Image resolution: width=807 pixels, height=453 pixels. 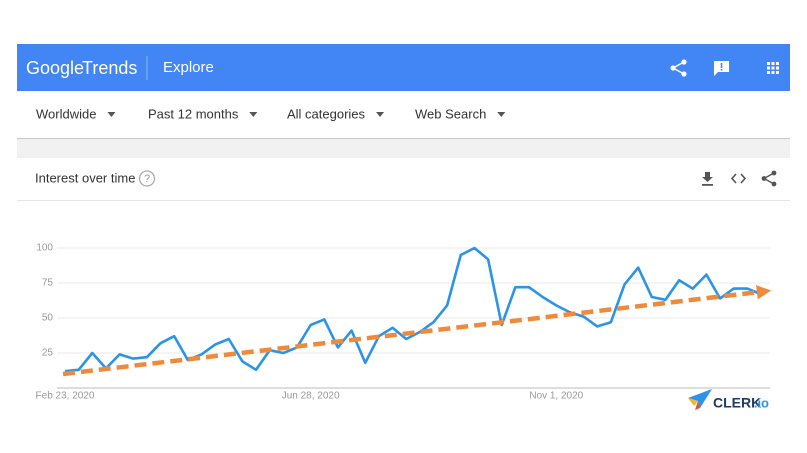 What do you see at coordinates (311, 396) in the screenshot?
I see `x-tick-label: Jun 28, 2020` at bounding box center [311, 396].